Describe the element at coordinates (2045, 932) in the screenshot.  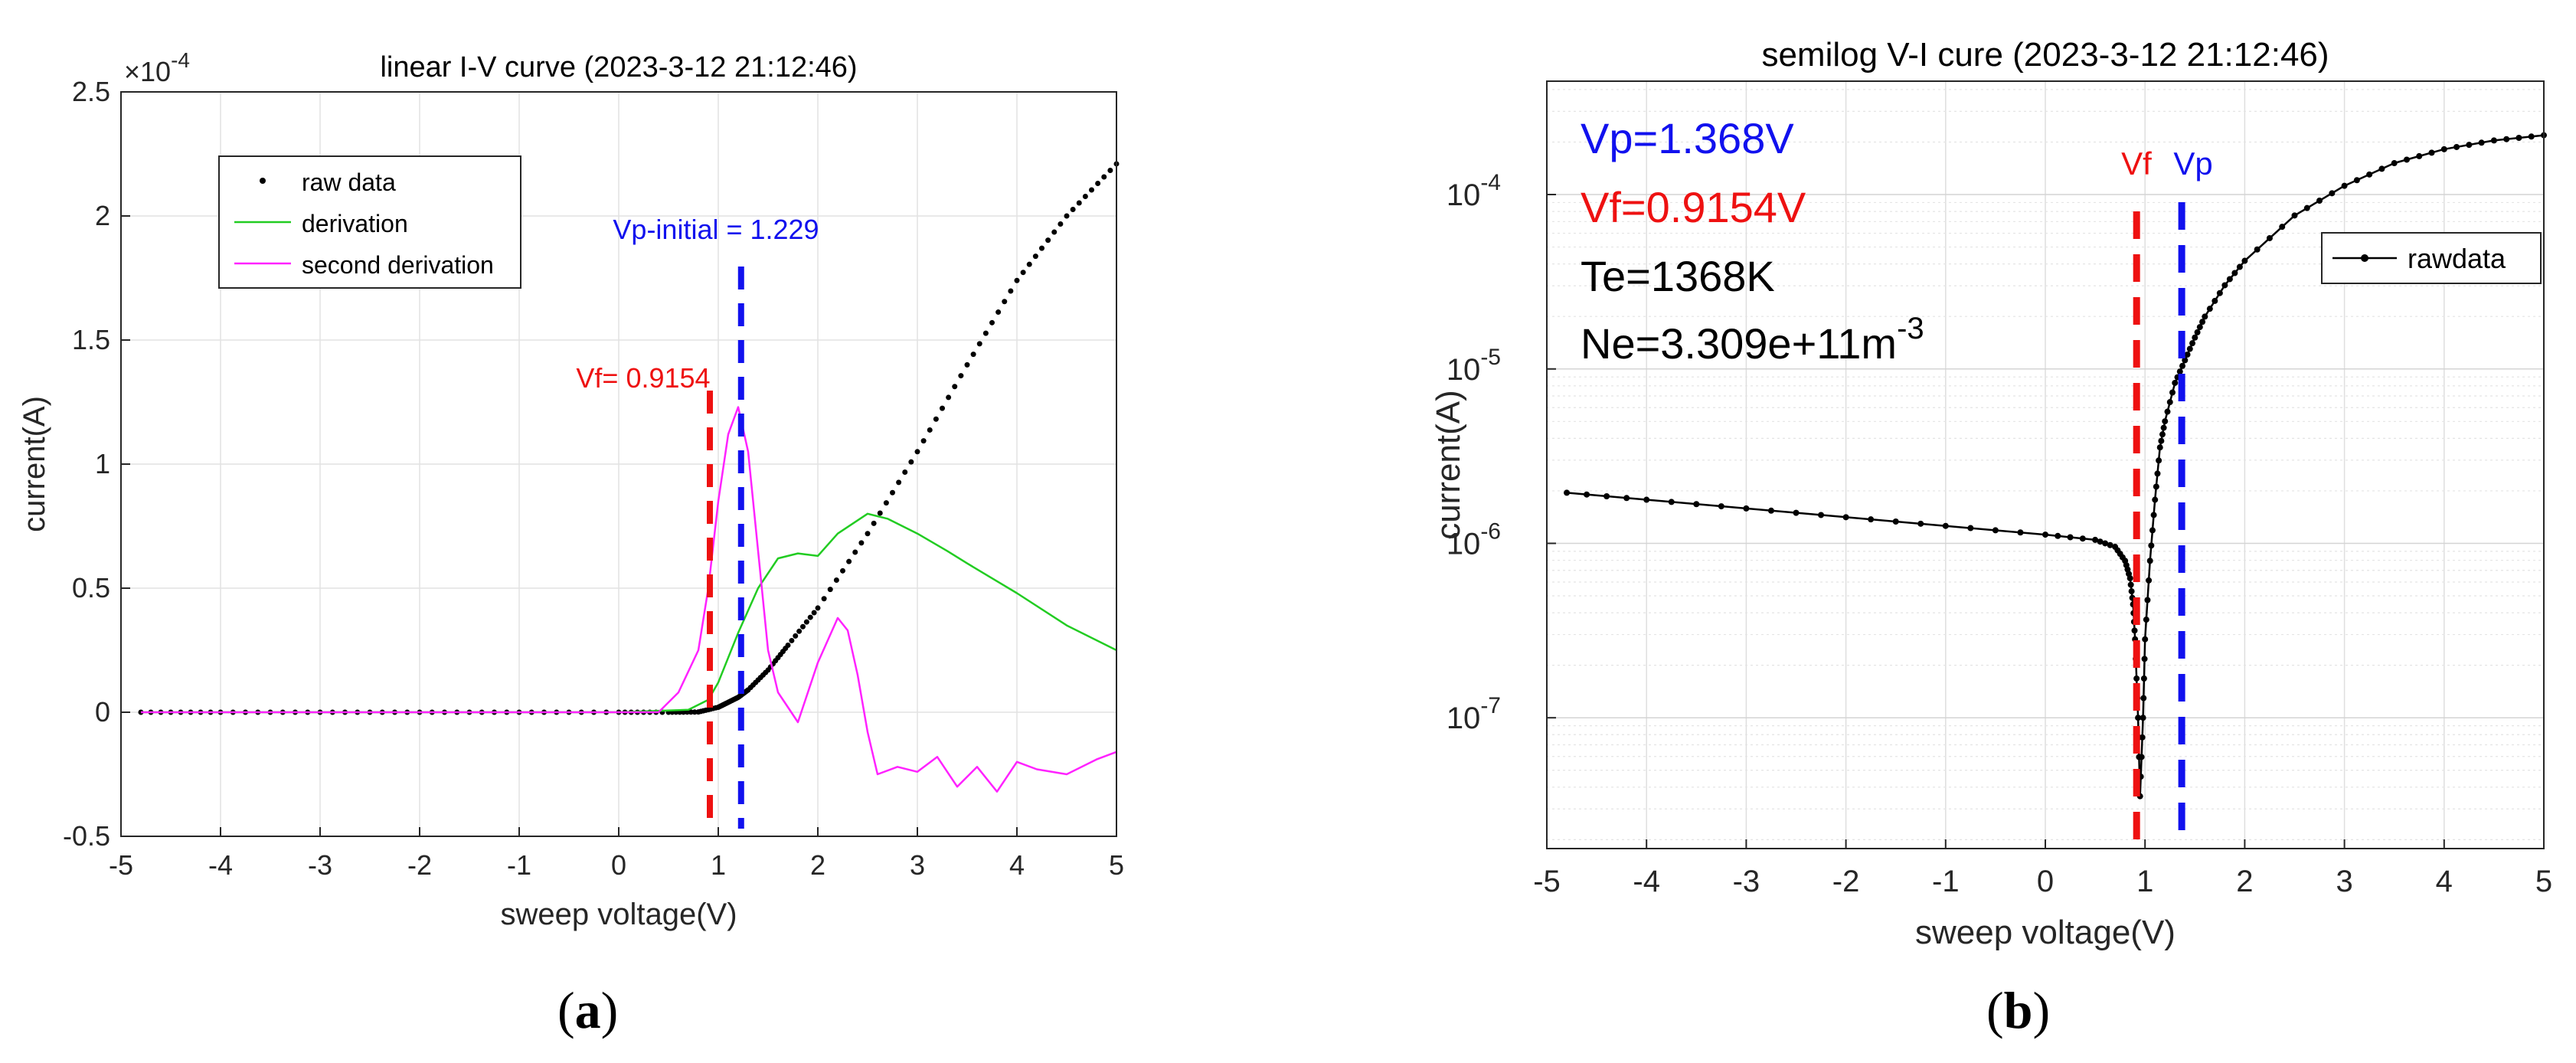
I see `xlabel-b: sweep voltage(V)` at that location.